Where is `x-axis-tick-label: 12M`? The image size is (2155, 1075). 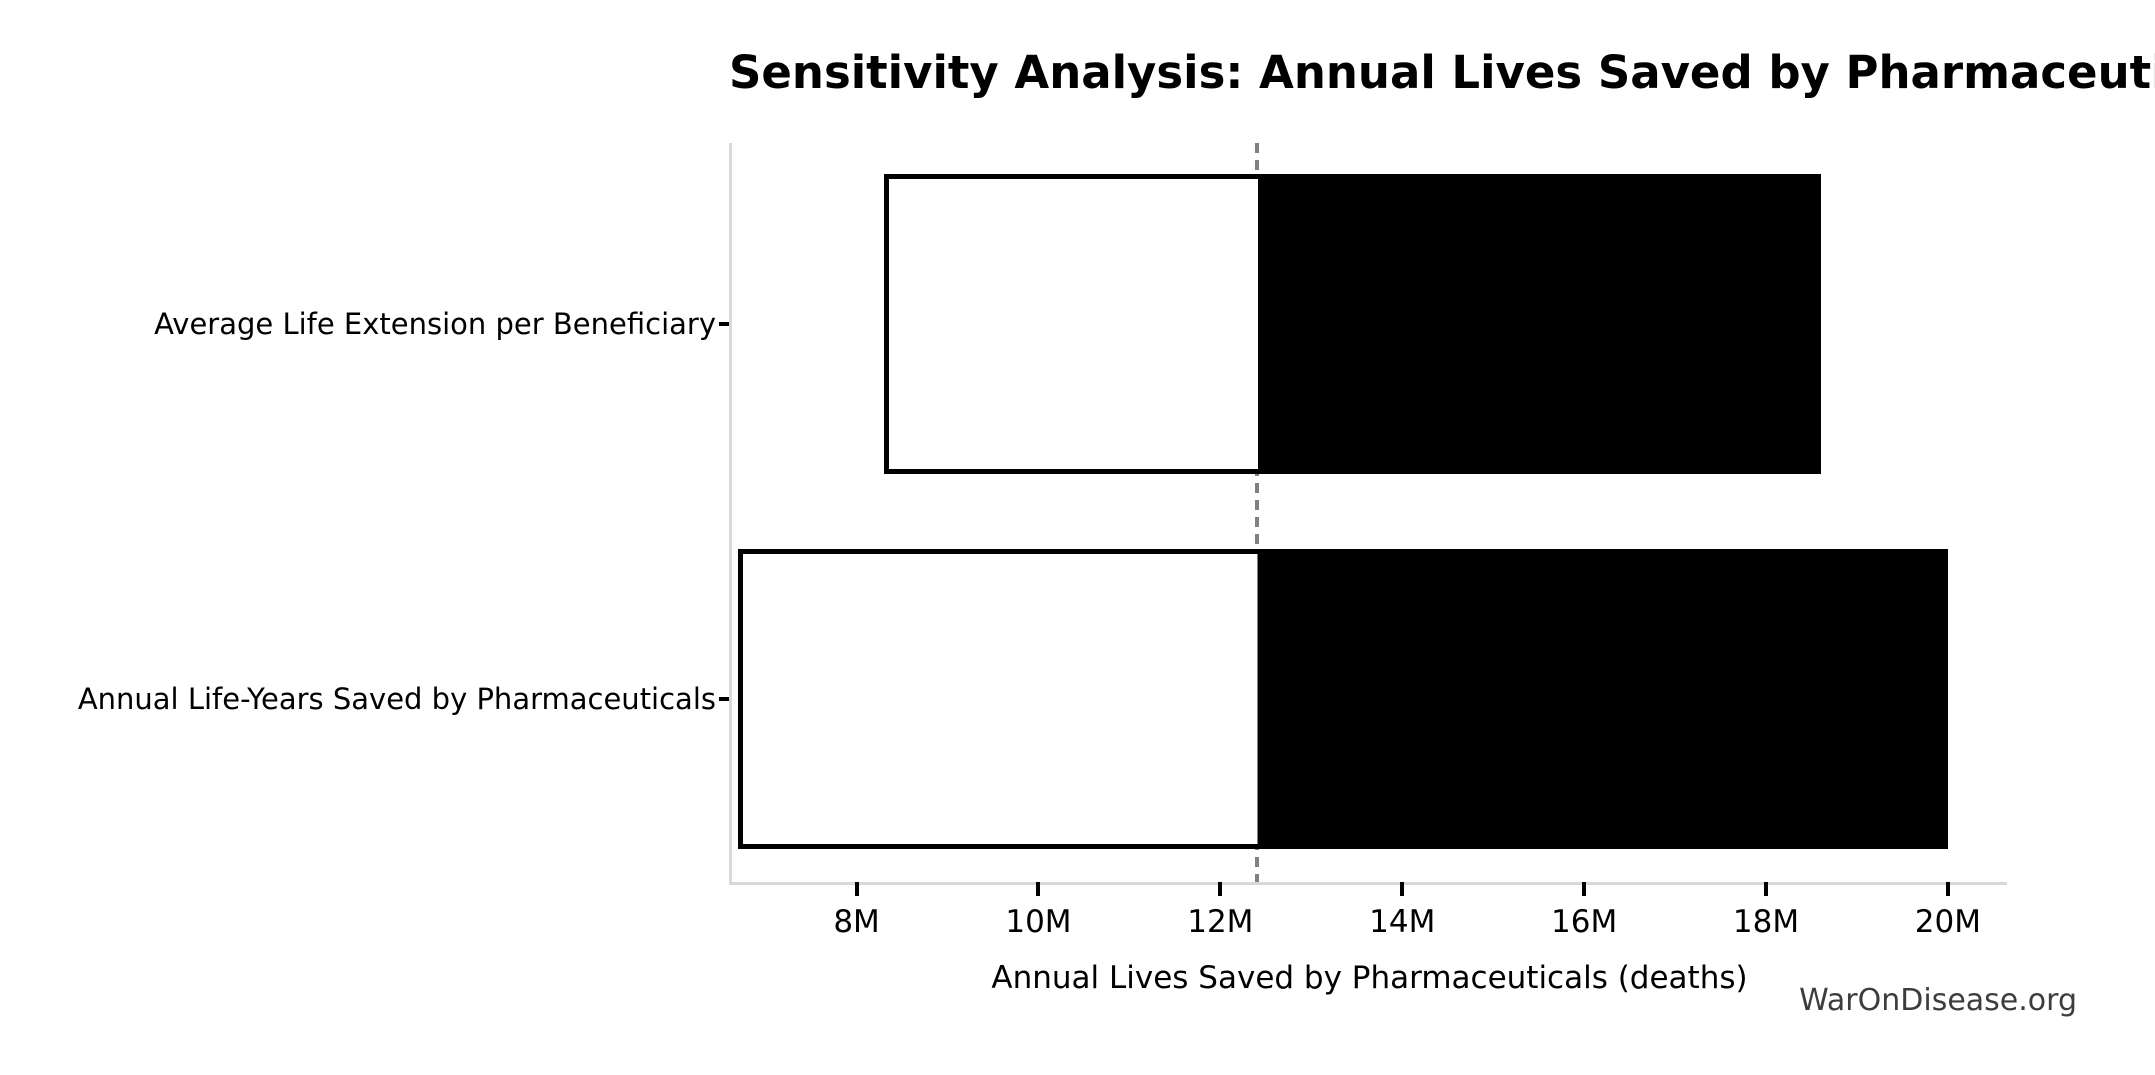
x-axis-tick-label: 12M is located at coordinates (1220, 922).